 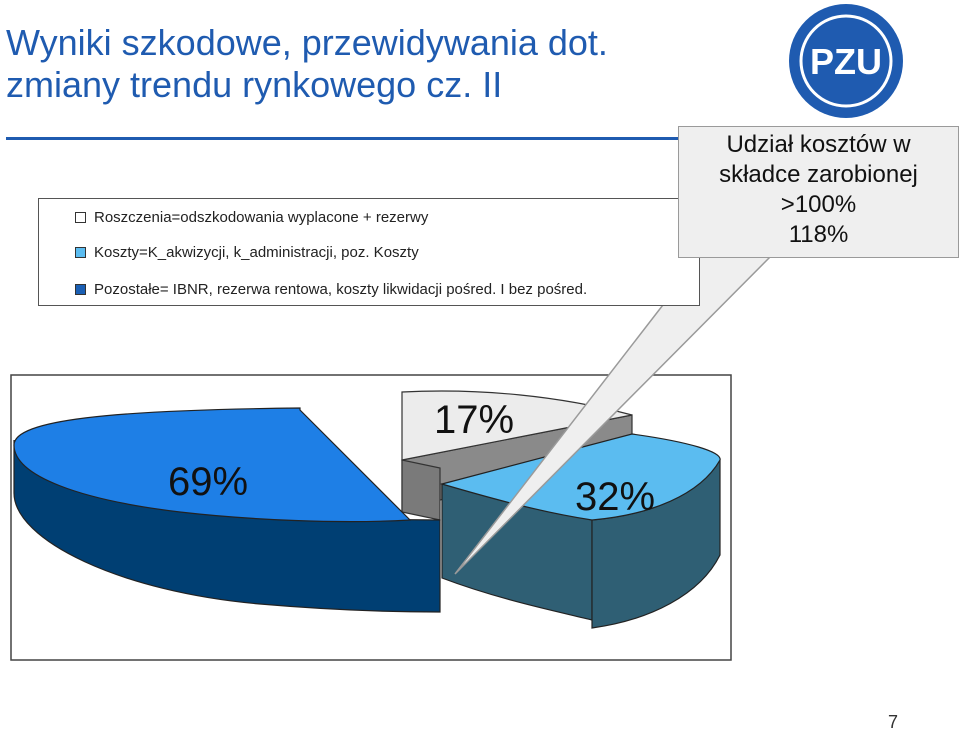 What do you see at coordinates (421, 490) in the screenshot?
I see `slice-17-left-side` at bounding box center [421, 490].